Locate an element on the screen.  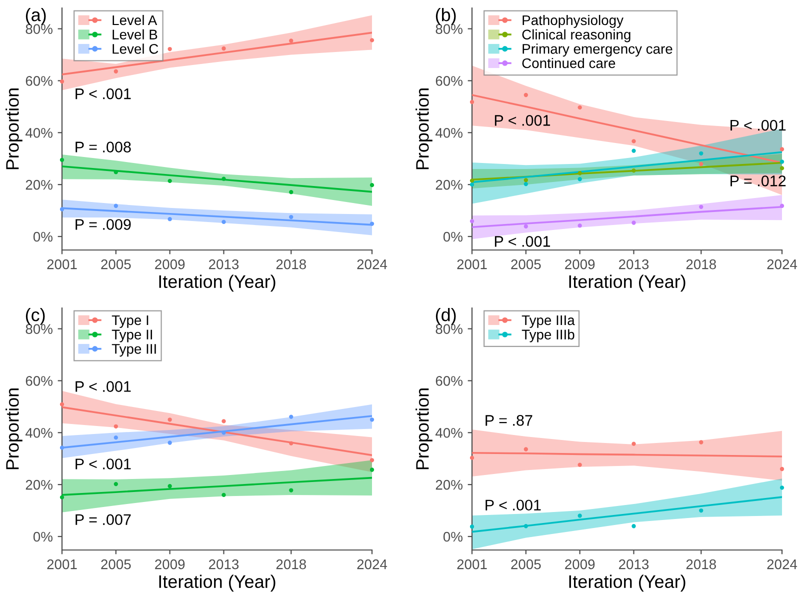
chart-title: (d) is located at coordinates (446, 316).